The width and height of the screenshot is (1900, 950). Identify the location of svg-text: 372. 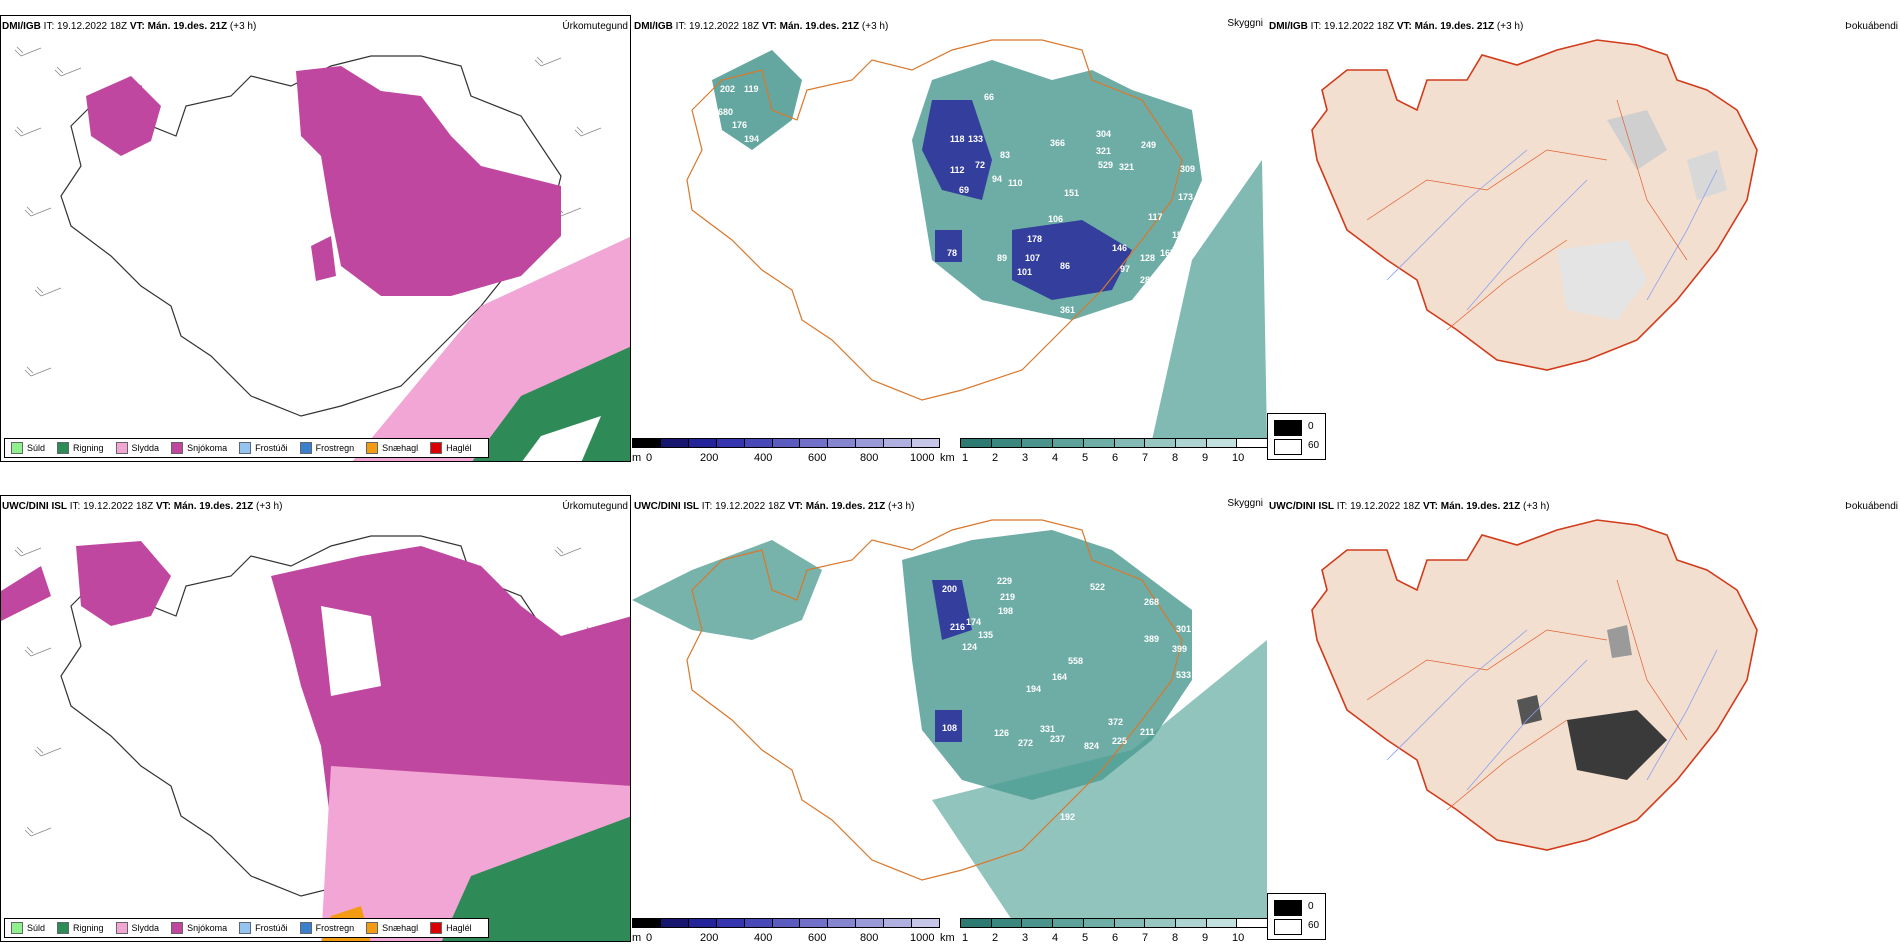
(1115, 722).